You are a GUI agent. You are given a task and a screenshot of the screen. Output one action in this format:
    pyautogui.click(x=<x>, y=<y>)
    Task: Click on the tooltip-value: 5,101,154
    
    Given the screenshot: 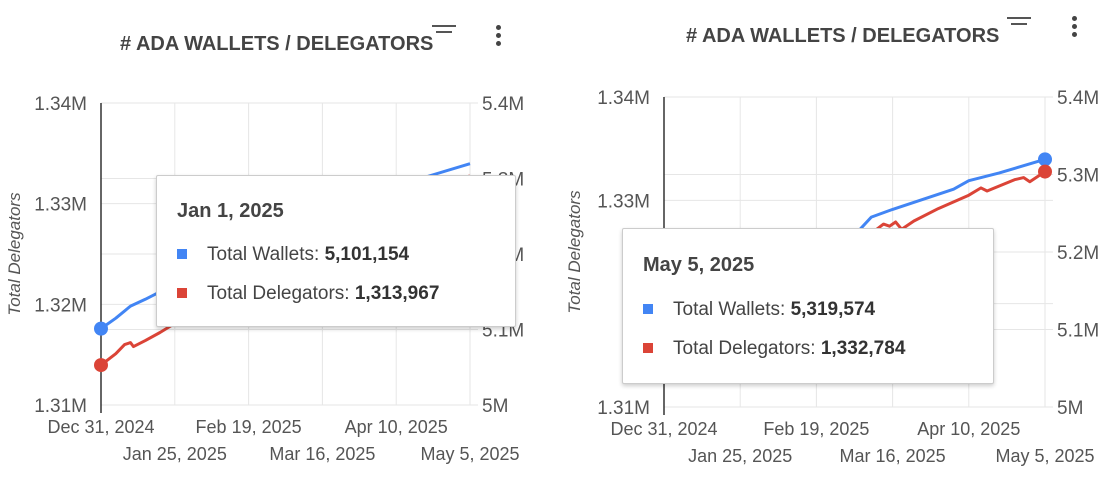 What is the action you would take?
    pyautogui.click(x=367, y=254)
    